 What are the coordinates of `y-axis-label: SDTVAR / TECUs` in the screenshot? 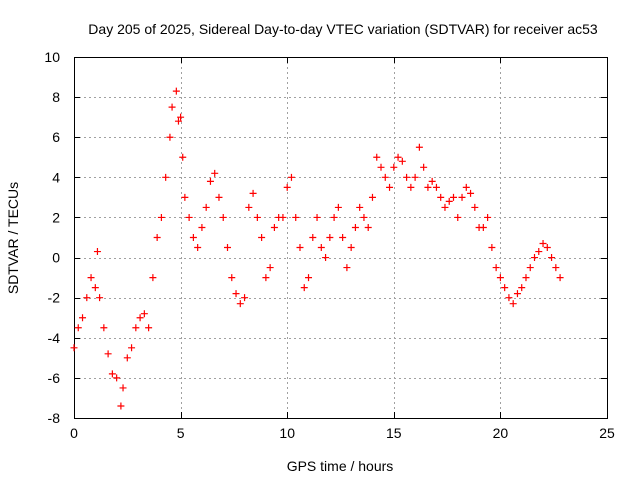 It's located at (13, 238).